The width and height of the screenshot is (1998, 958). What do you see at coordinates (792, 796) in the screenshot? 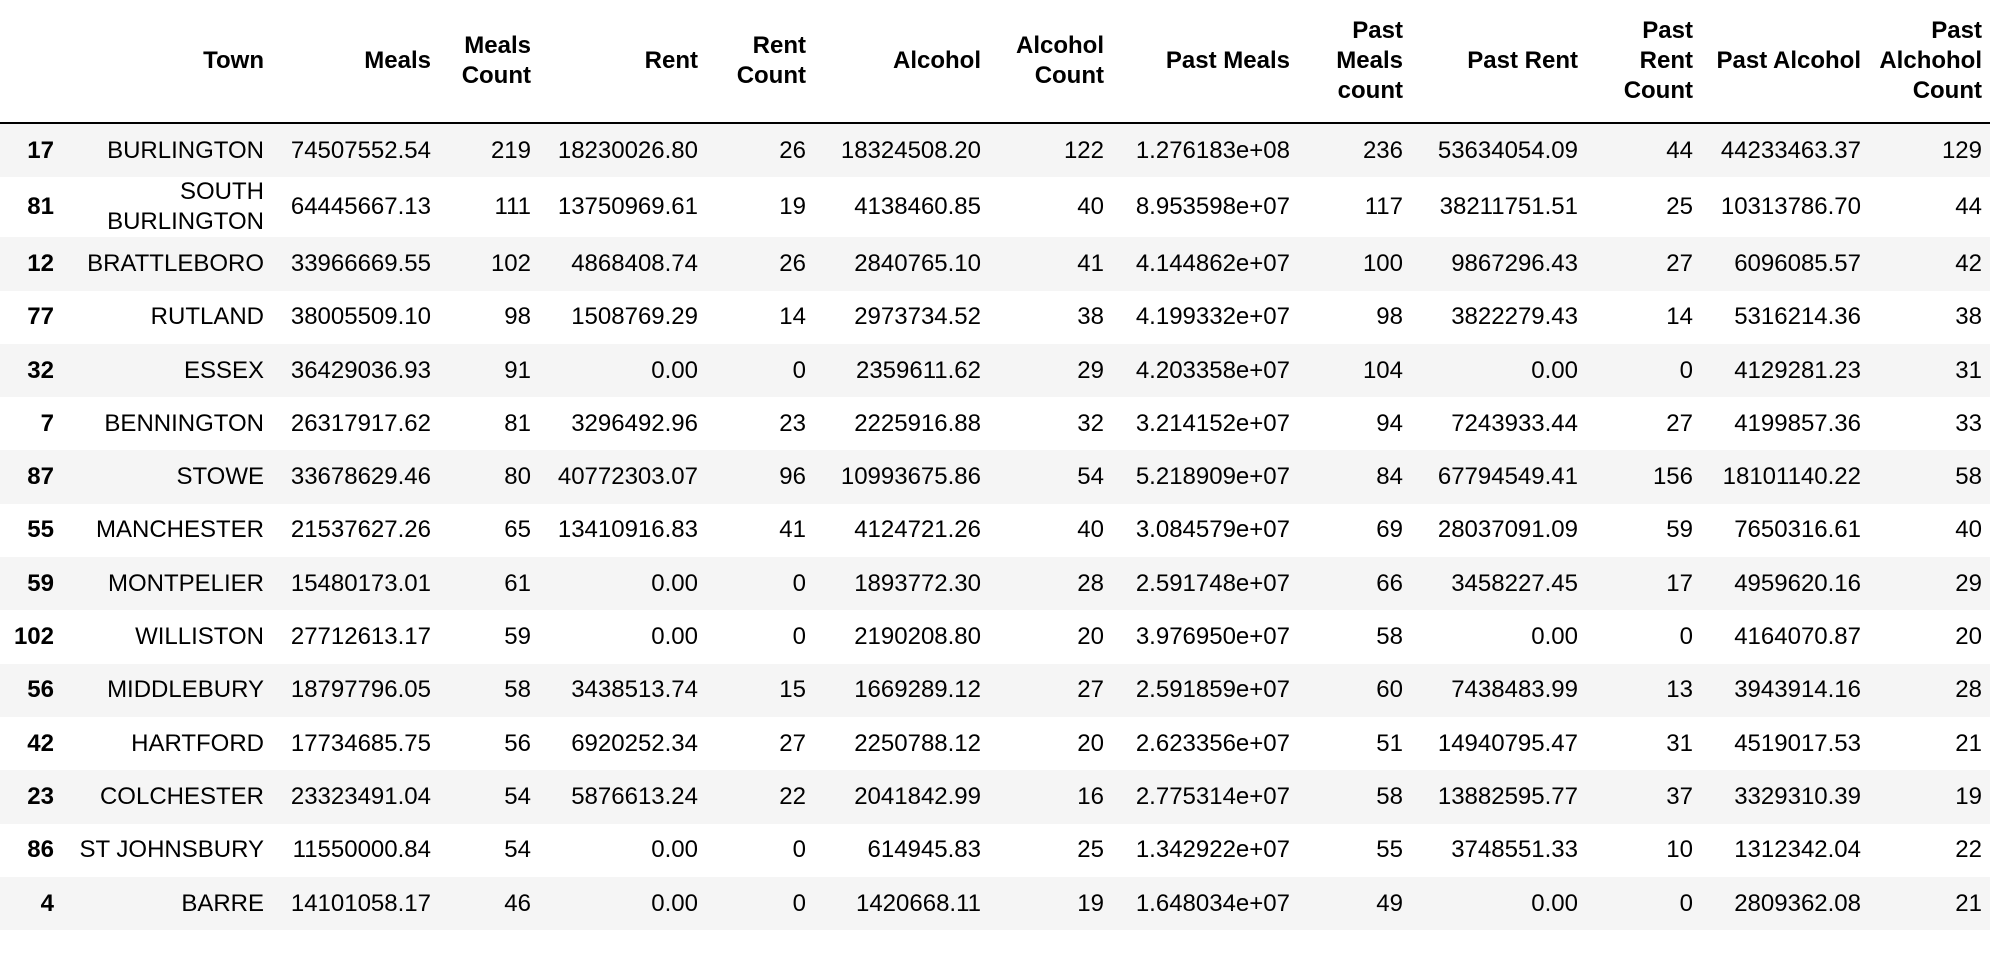
I see `rent-count-cell: 22` at bounding box center [792, 796].